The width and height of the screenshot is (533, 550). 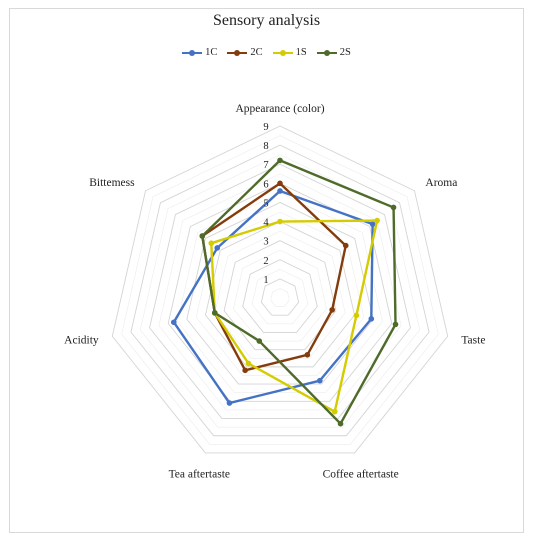 What do you see at coordinates (279, 109) in the screenshot?
I see `axis-label: Appearance (color)` at bounding box center [279, 109].